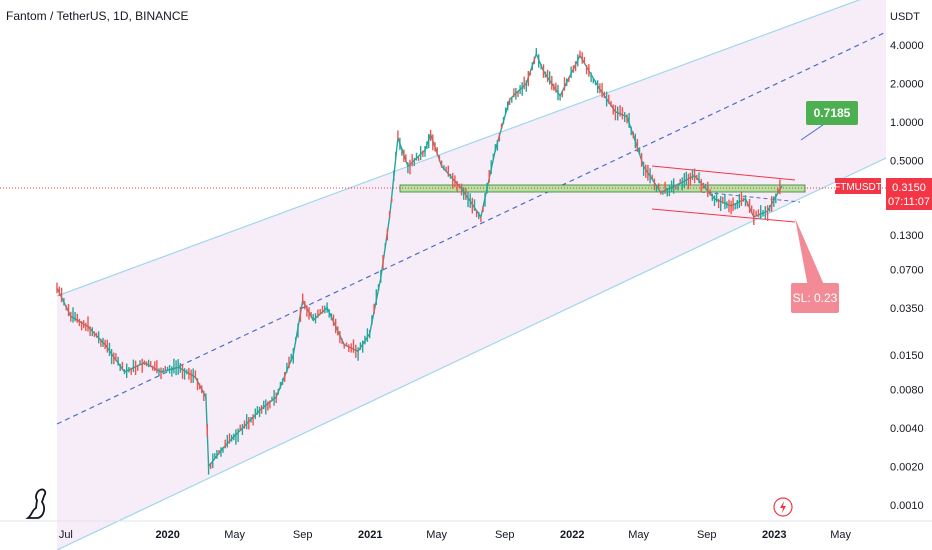 This screenshot has height=550, width=932. Describe the element at coordinates (907, 236) in the screenshot. I see `y-tick-label: 0.1300` at that location.